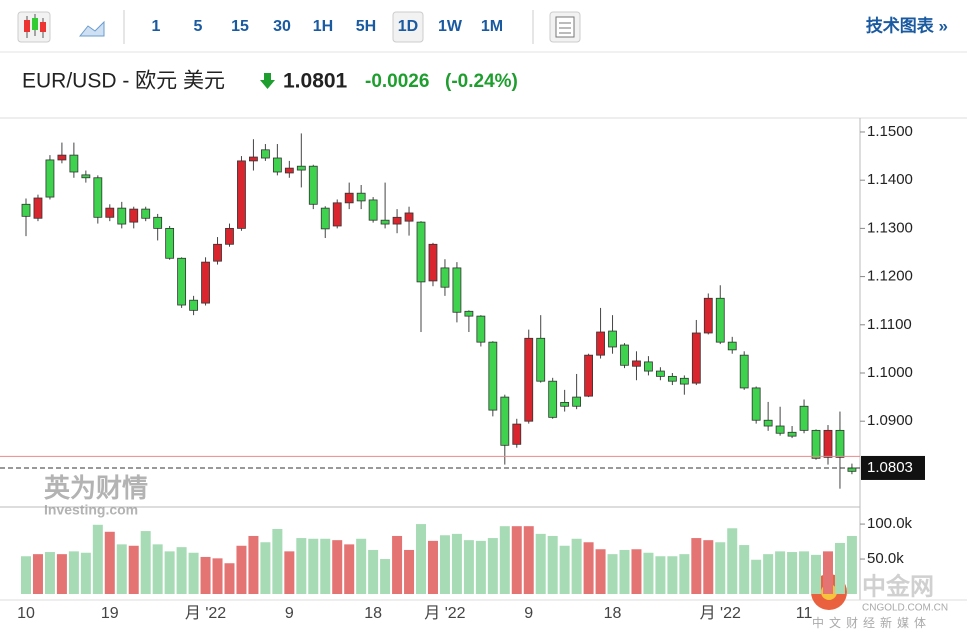 This screenshot has height=641, width=967. I want to click on watermark: Investing.com, so click(91, 510).